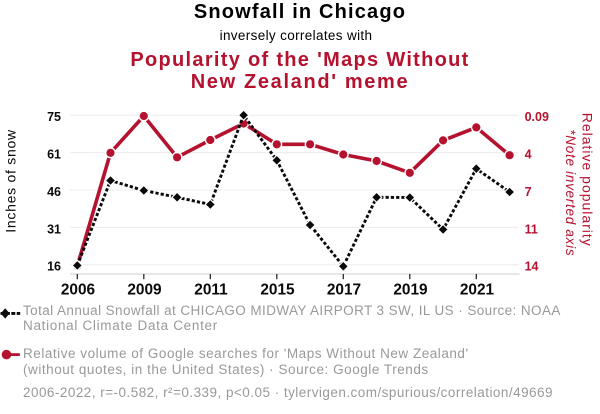 The width and height of the screenshot is (600, 414). I want to click on svg-text: 2011, so click(211, 290).